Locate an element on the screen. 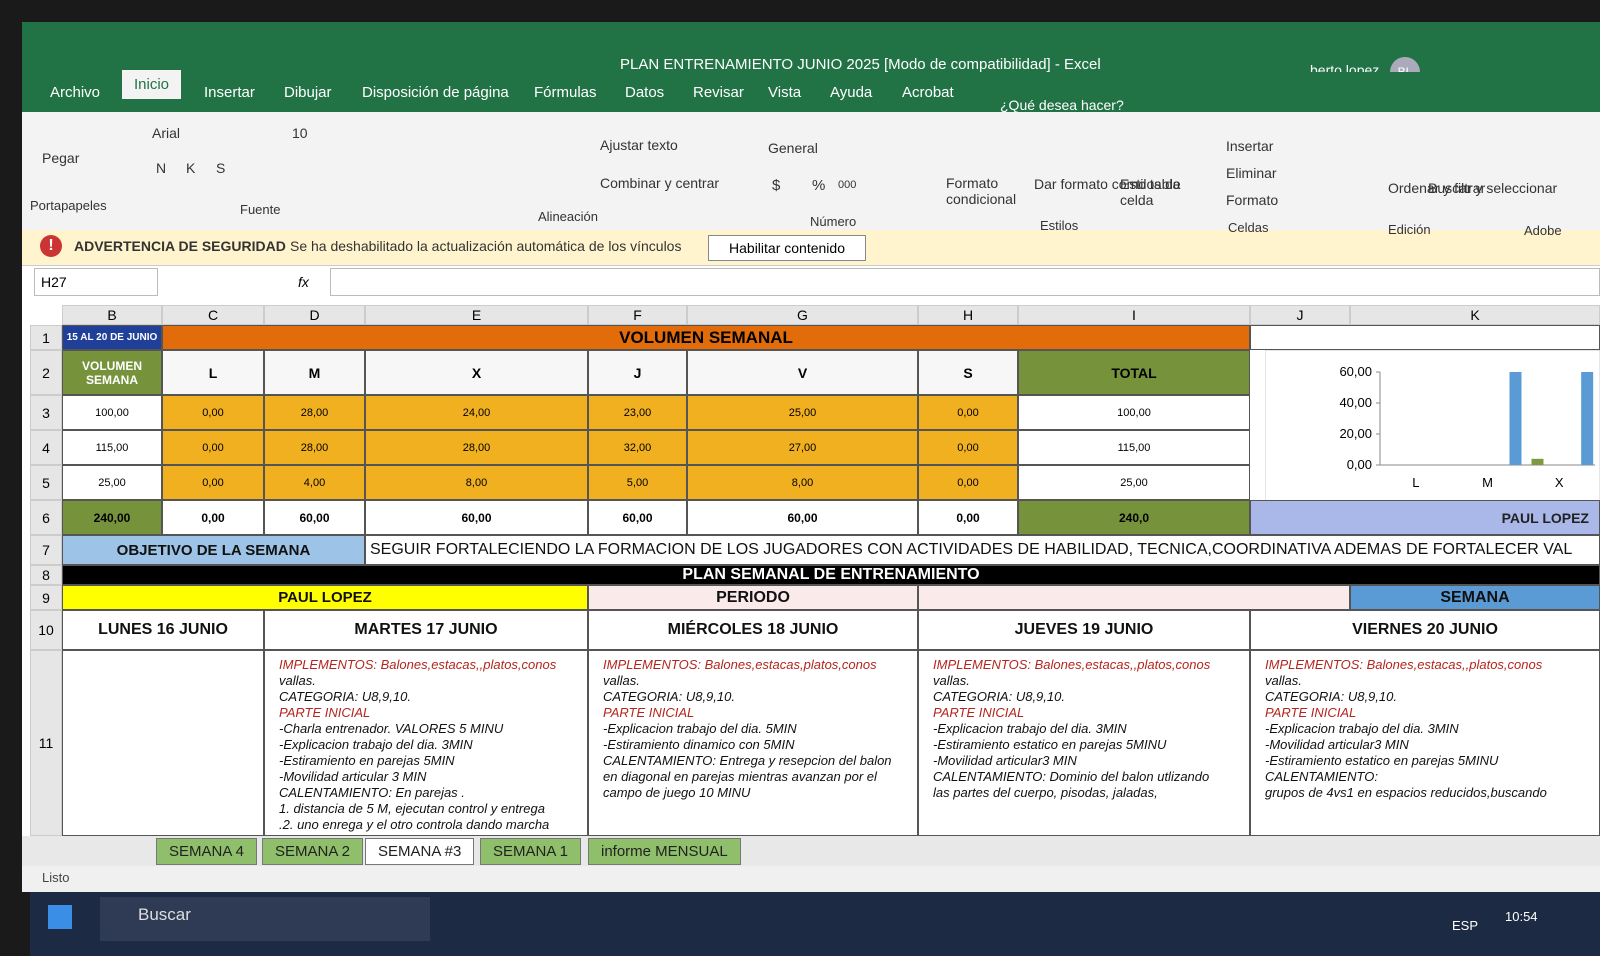 The height and width of the screenshot is (956, 1600). day-name: LUNES 16 JUNIO is located at coordinates (163, 630).